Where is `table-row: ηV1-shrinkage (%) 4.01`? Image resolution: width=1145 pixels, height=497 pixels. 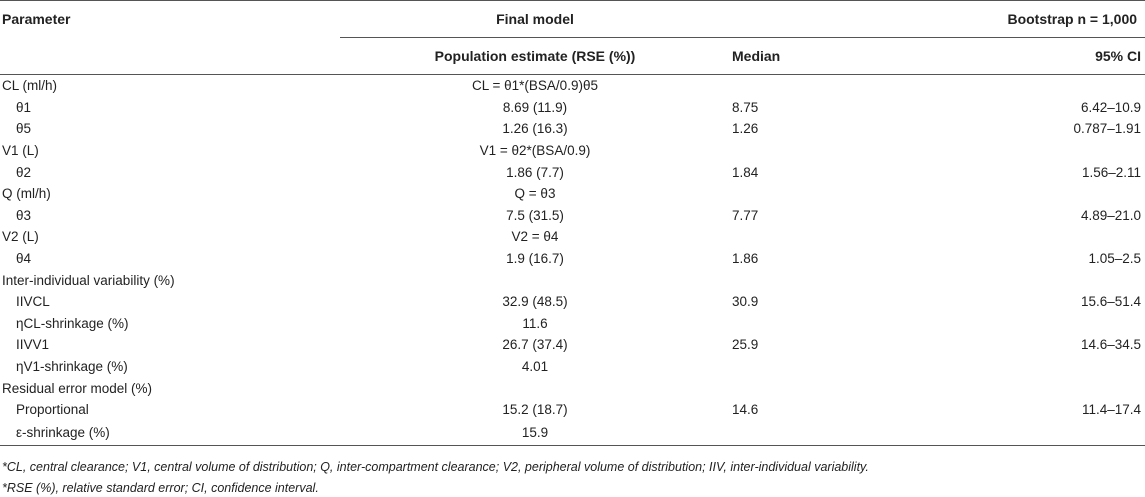
table-row: ηV1-shrinkage (%) 4.01 is located at coordinates (572, 367).